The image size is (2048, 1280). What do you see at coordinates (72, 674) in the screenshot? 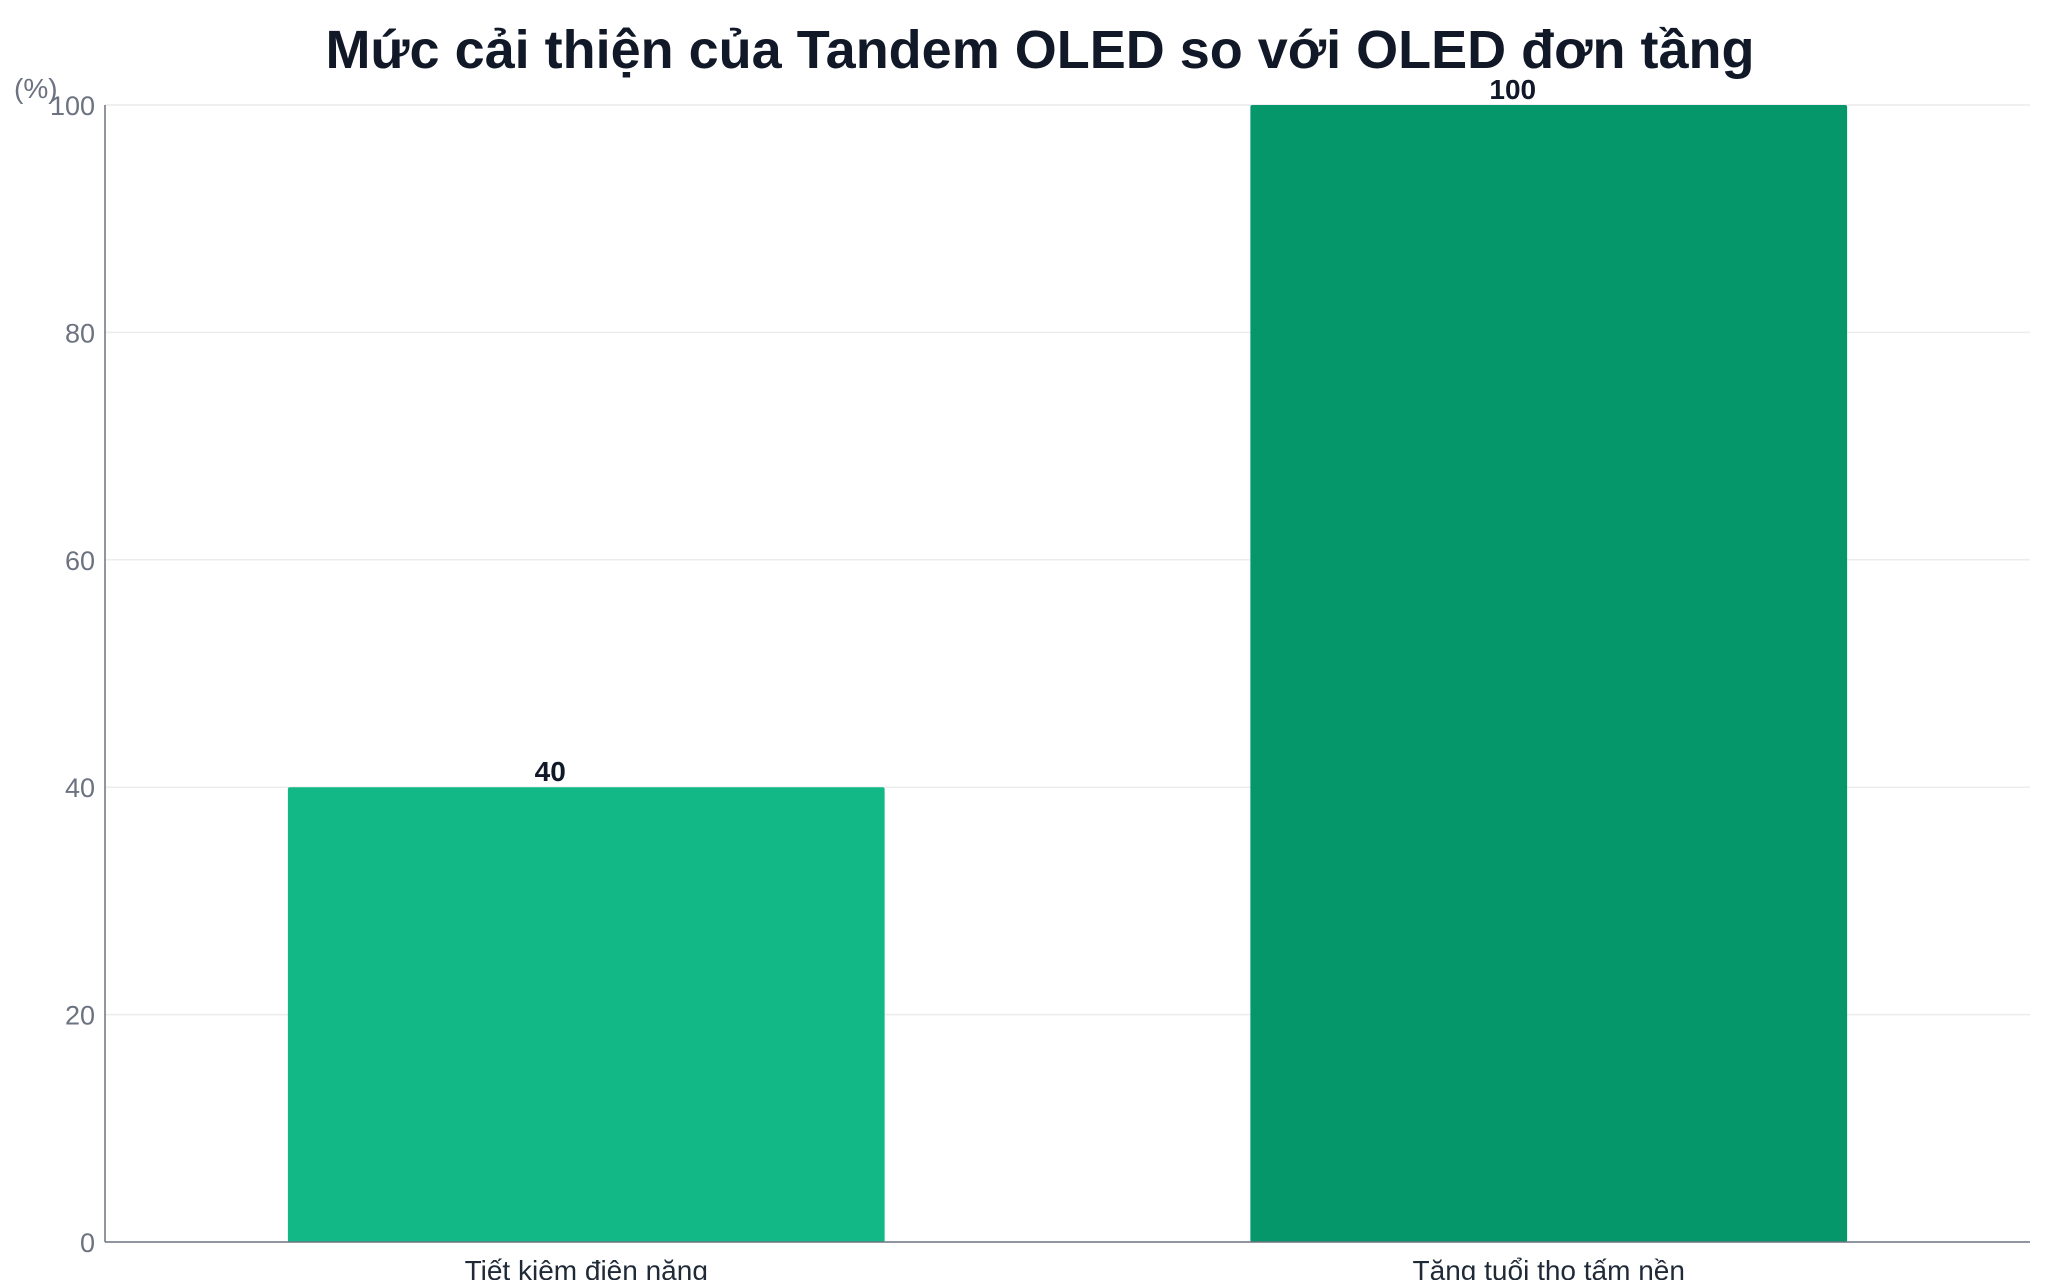
I see `y-axis-ticks: 0 20 40 60 80 100` at bounding box center [72, 674].